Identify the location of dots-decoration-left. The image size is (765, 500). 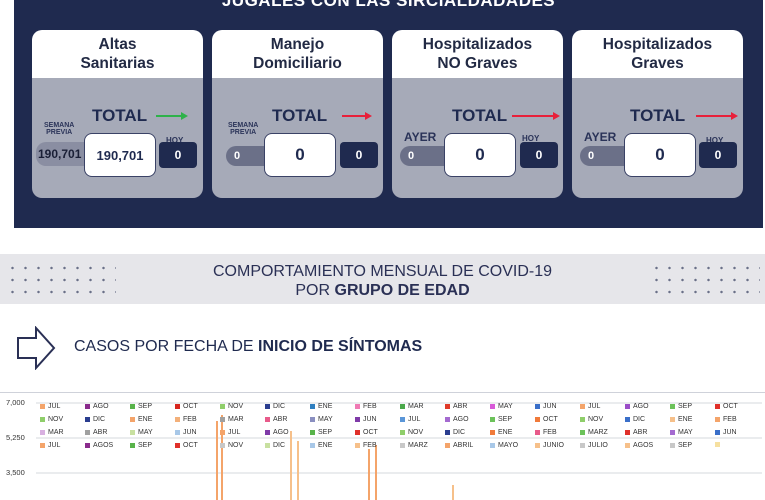
(61, 280).